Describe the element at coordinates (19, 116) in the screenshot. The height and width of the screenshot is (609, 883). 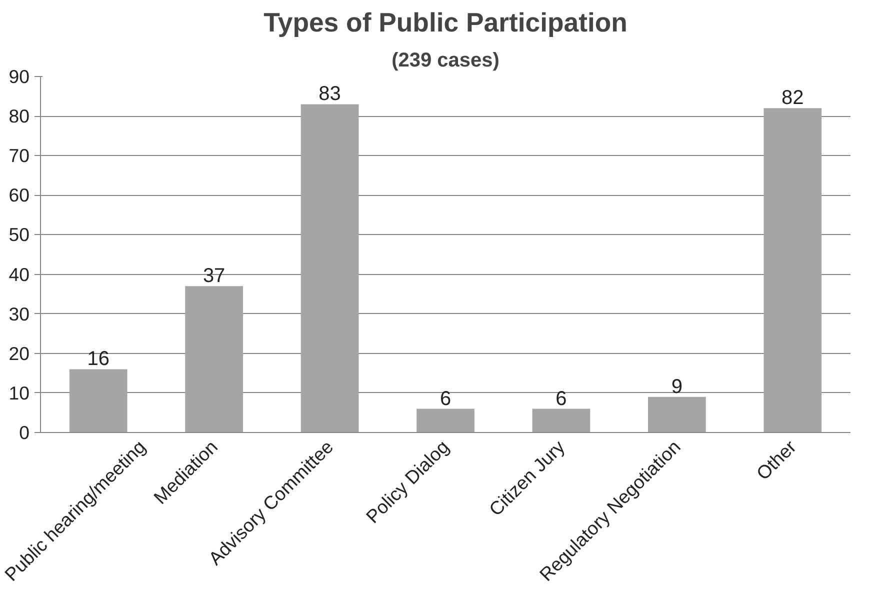
I see `y-tick-label: 80` at that location.